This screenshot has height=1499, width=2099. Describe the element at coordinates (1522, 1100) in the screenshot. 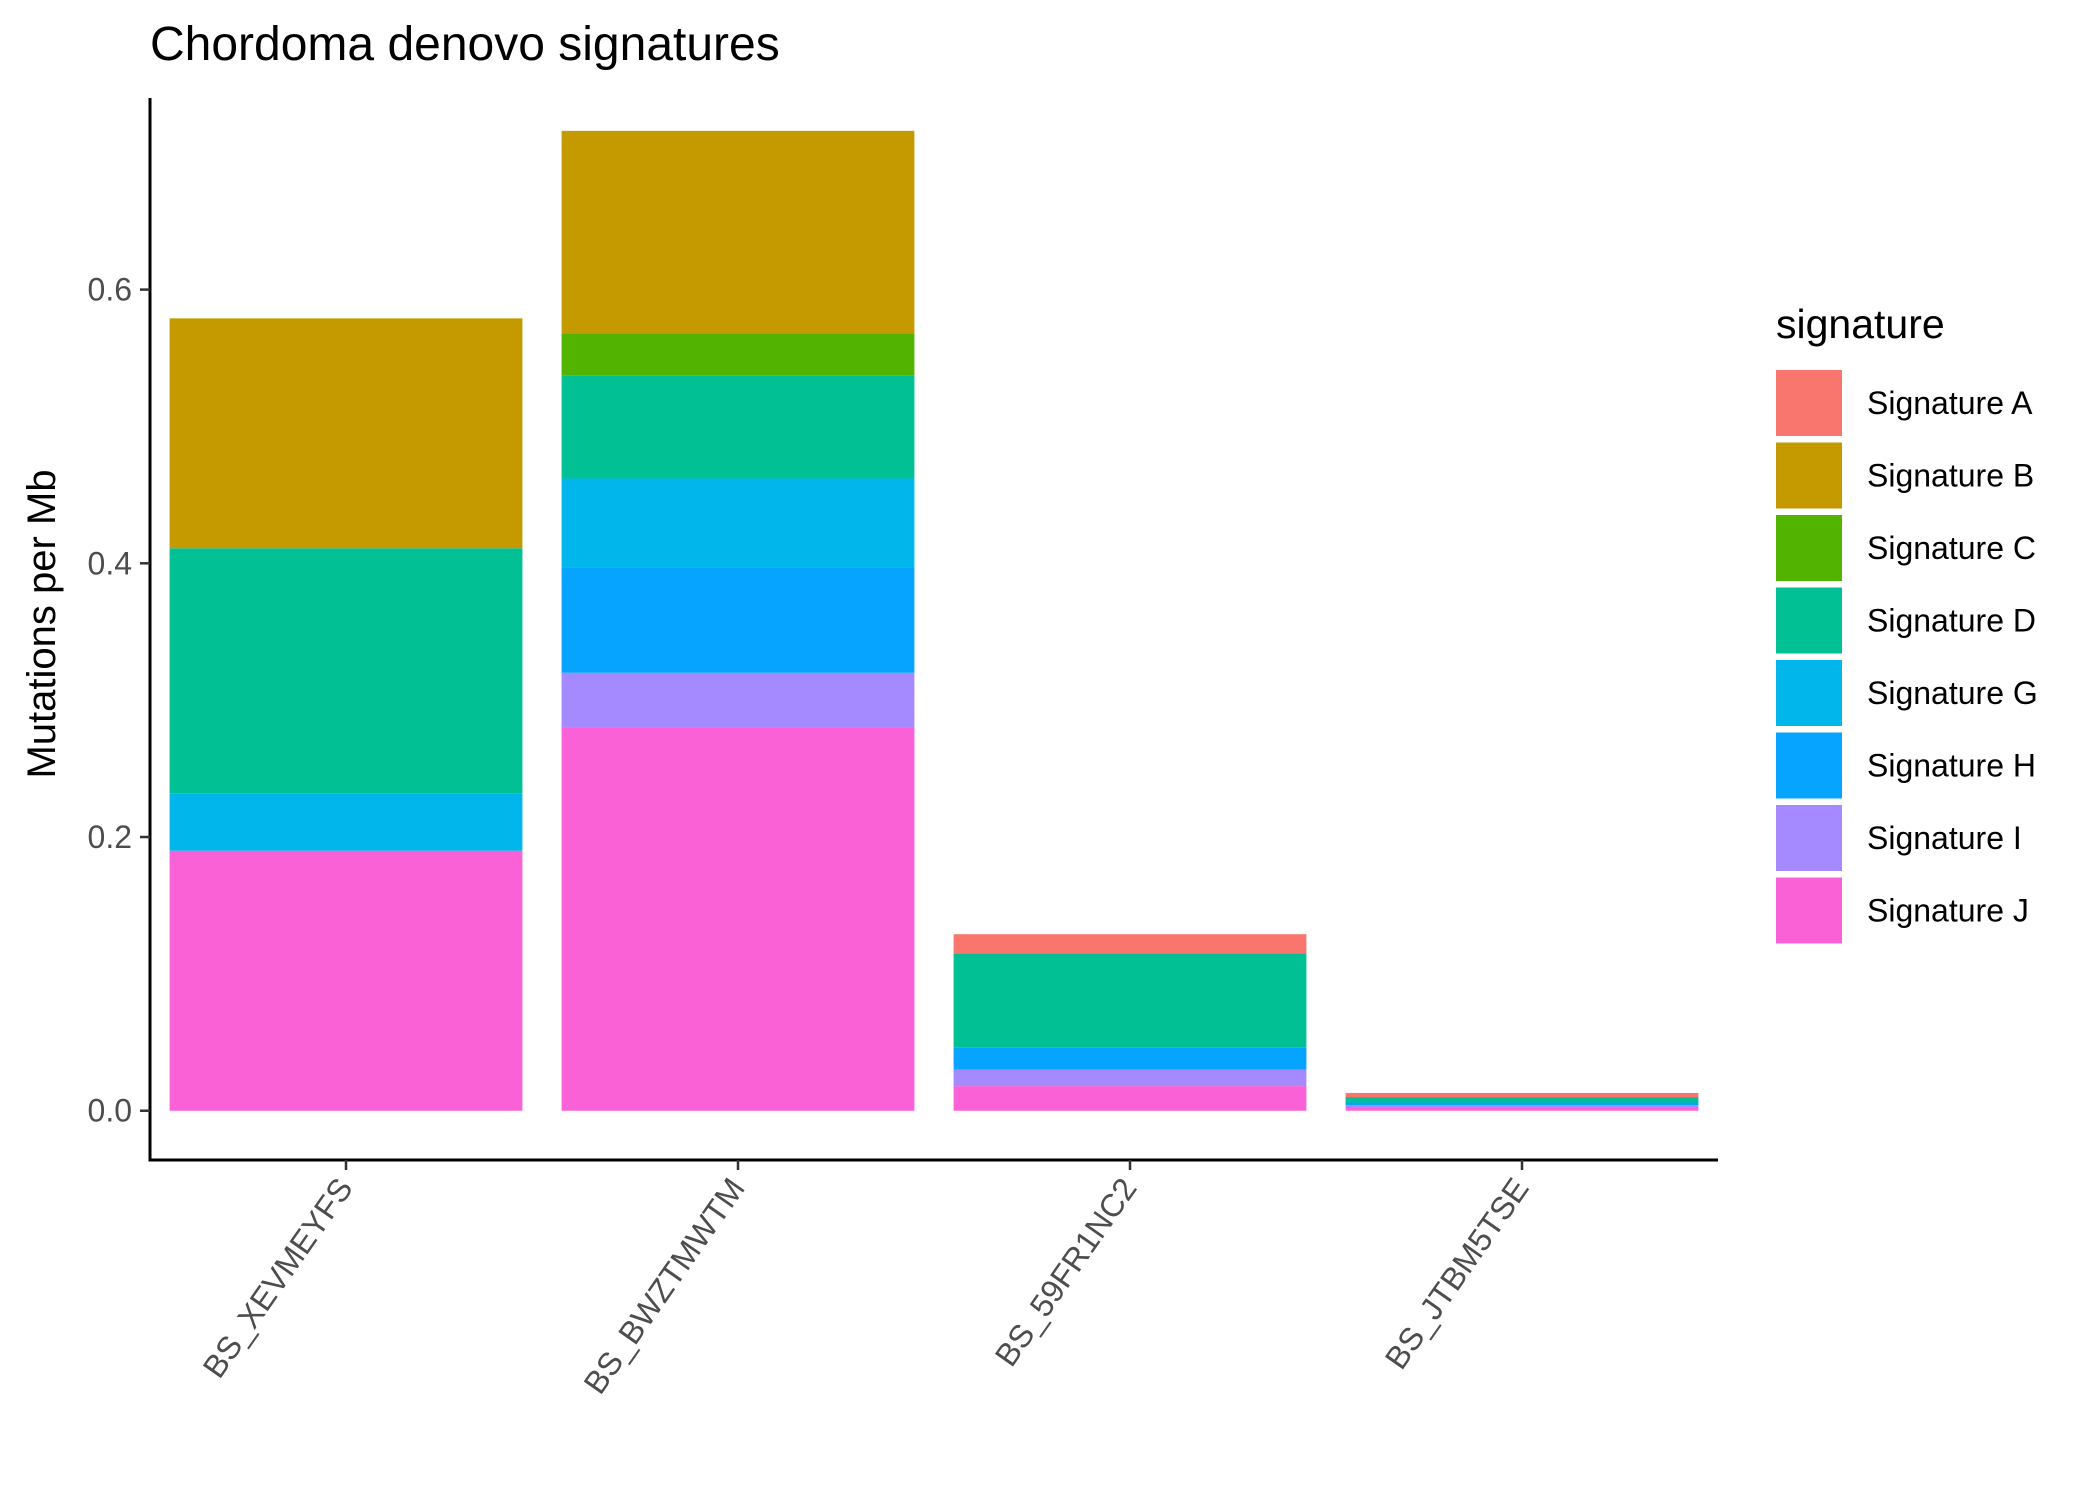

I see `bar-bs-jtbm5tse-signature-d` at that location.